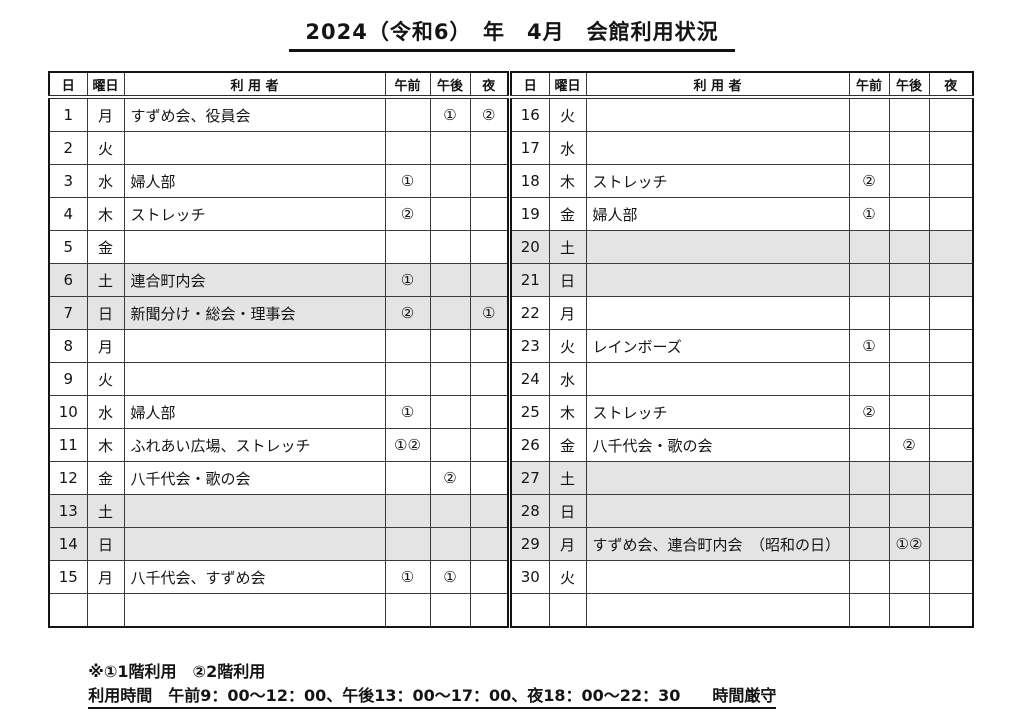 This screenshot has width=1024, height=724. Describe the element at coordinates (68, 346) in the screenshot. I see `day-cell: 8` at that location.